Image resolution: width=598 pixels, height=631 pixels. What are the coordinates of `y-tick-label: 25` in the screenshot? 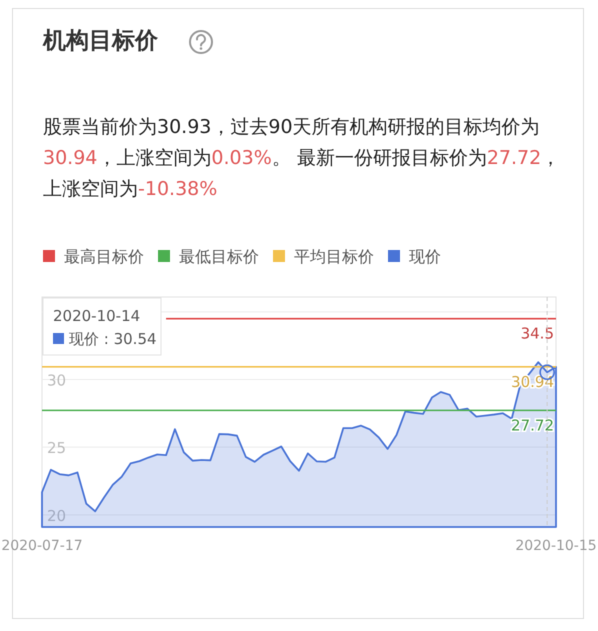 It's located at (56, 448).